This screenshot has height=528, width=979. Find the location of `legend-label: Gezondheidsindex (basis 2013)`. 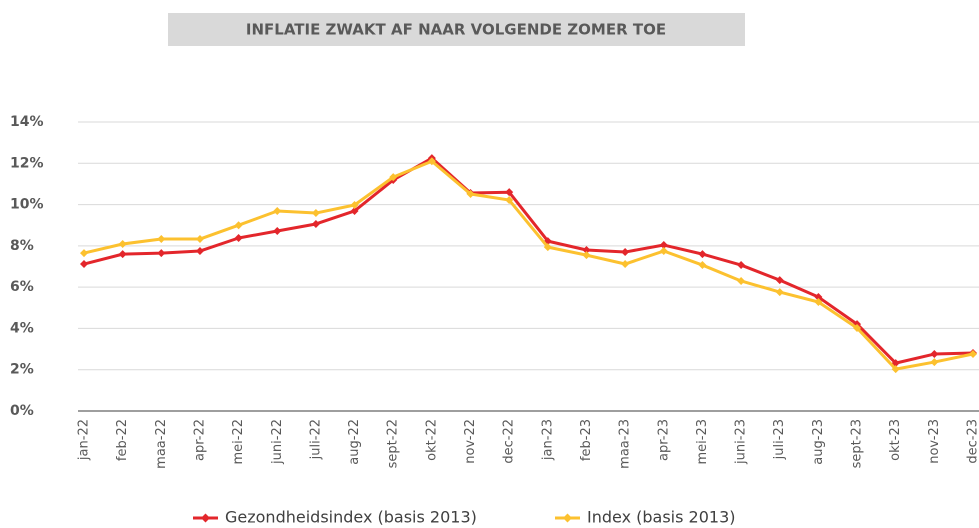

legend-label: Gezondheidsindex (basis 2013) is located at coordinates (351, 517).